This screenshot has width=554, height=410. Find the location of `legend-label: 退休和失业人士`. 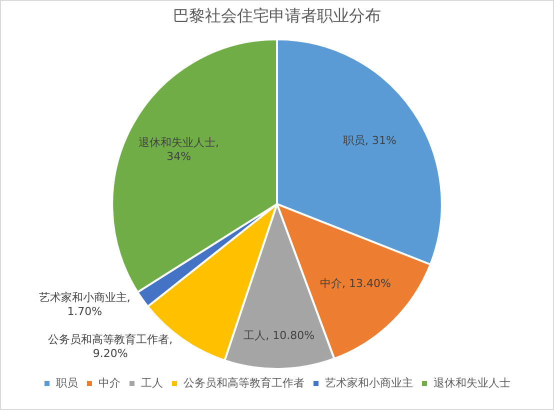

legend-label: 退休和失业人士 is located at coordinates (472, 383).